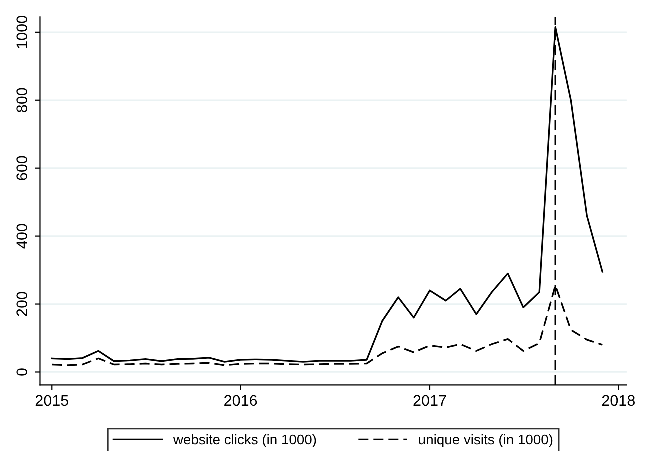 Image resolution: width=649 pixels, height=451 pixels. I want to click on x-tick-label: 2018, so click(618, 400).